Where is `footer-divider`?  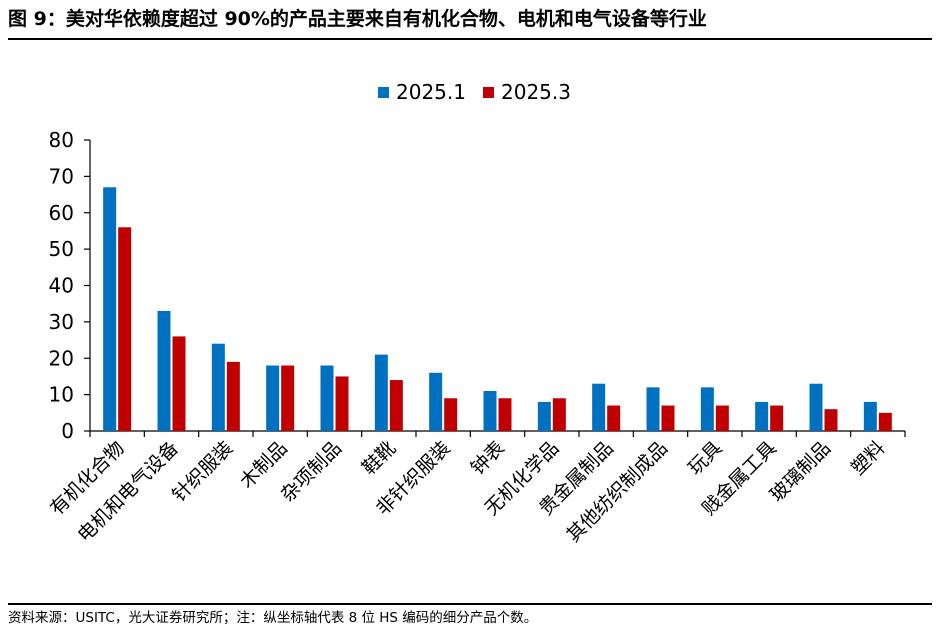 footer-divider is located at coordinates (470, 604).